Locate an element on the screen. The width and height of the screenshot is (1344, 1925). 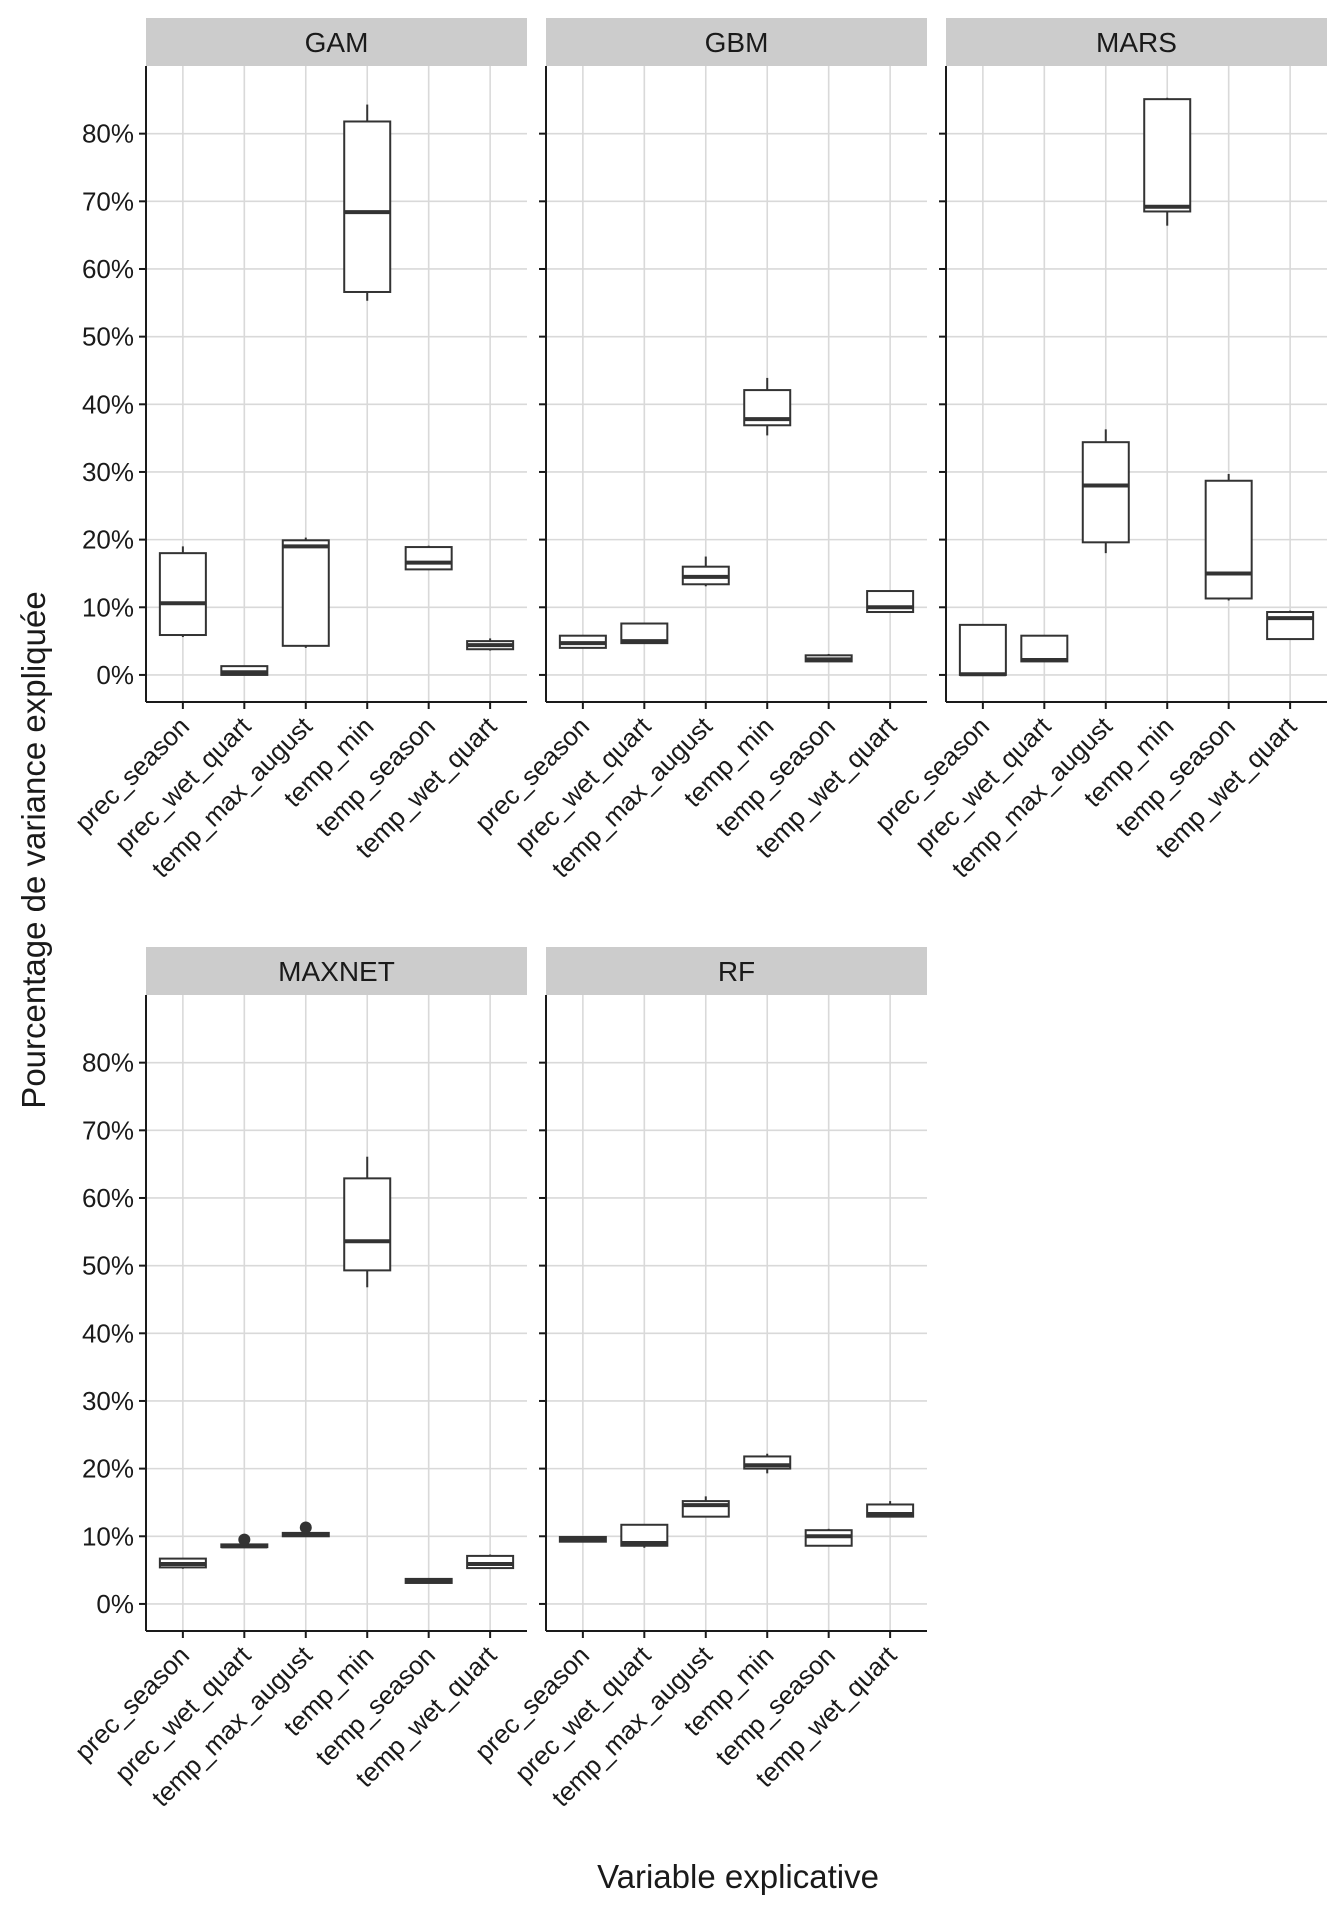
facet-title: GAM is located at coordinates (337, 42).